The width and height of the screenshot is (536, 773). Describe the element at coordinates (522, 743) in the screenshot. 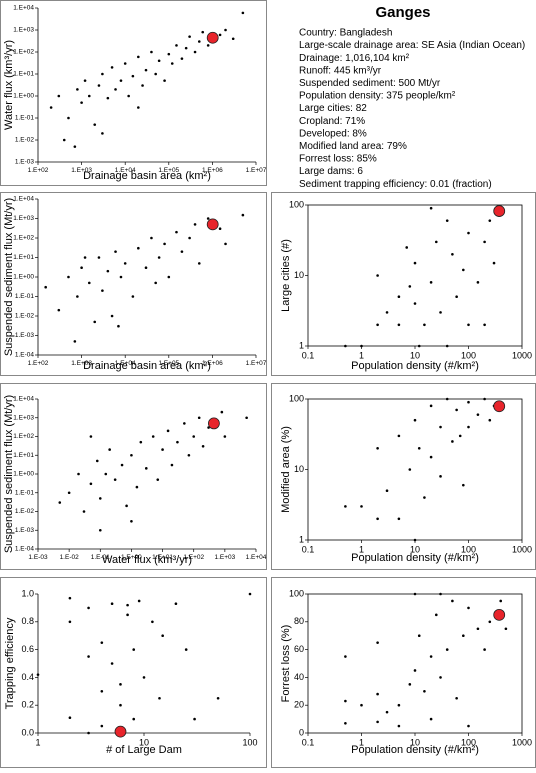

I see `x-tick-label: 1000` at that location.